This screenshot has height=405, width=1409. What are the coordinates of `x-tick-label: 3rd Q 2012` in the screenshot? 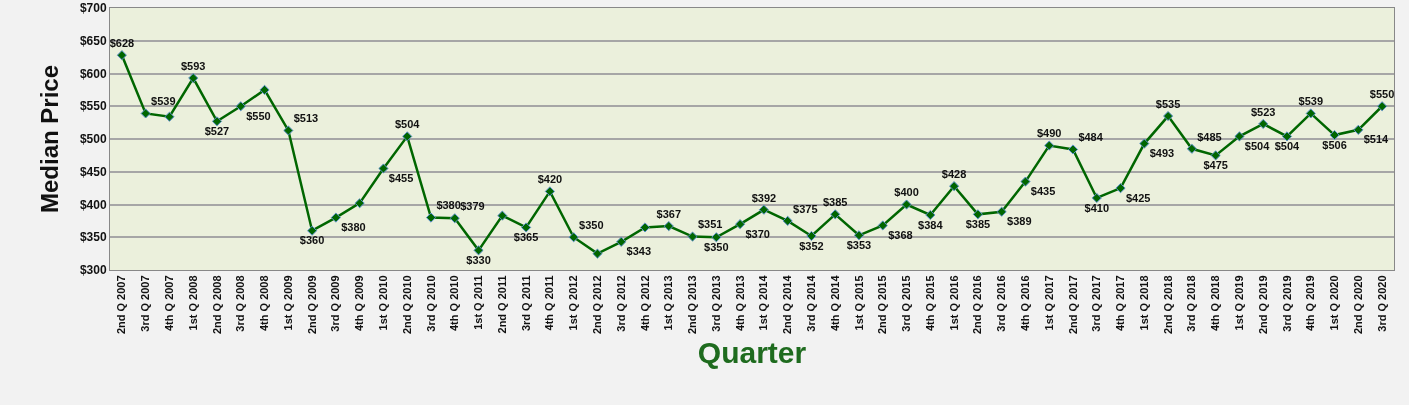 It's located at (620, 303).